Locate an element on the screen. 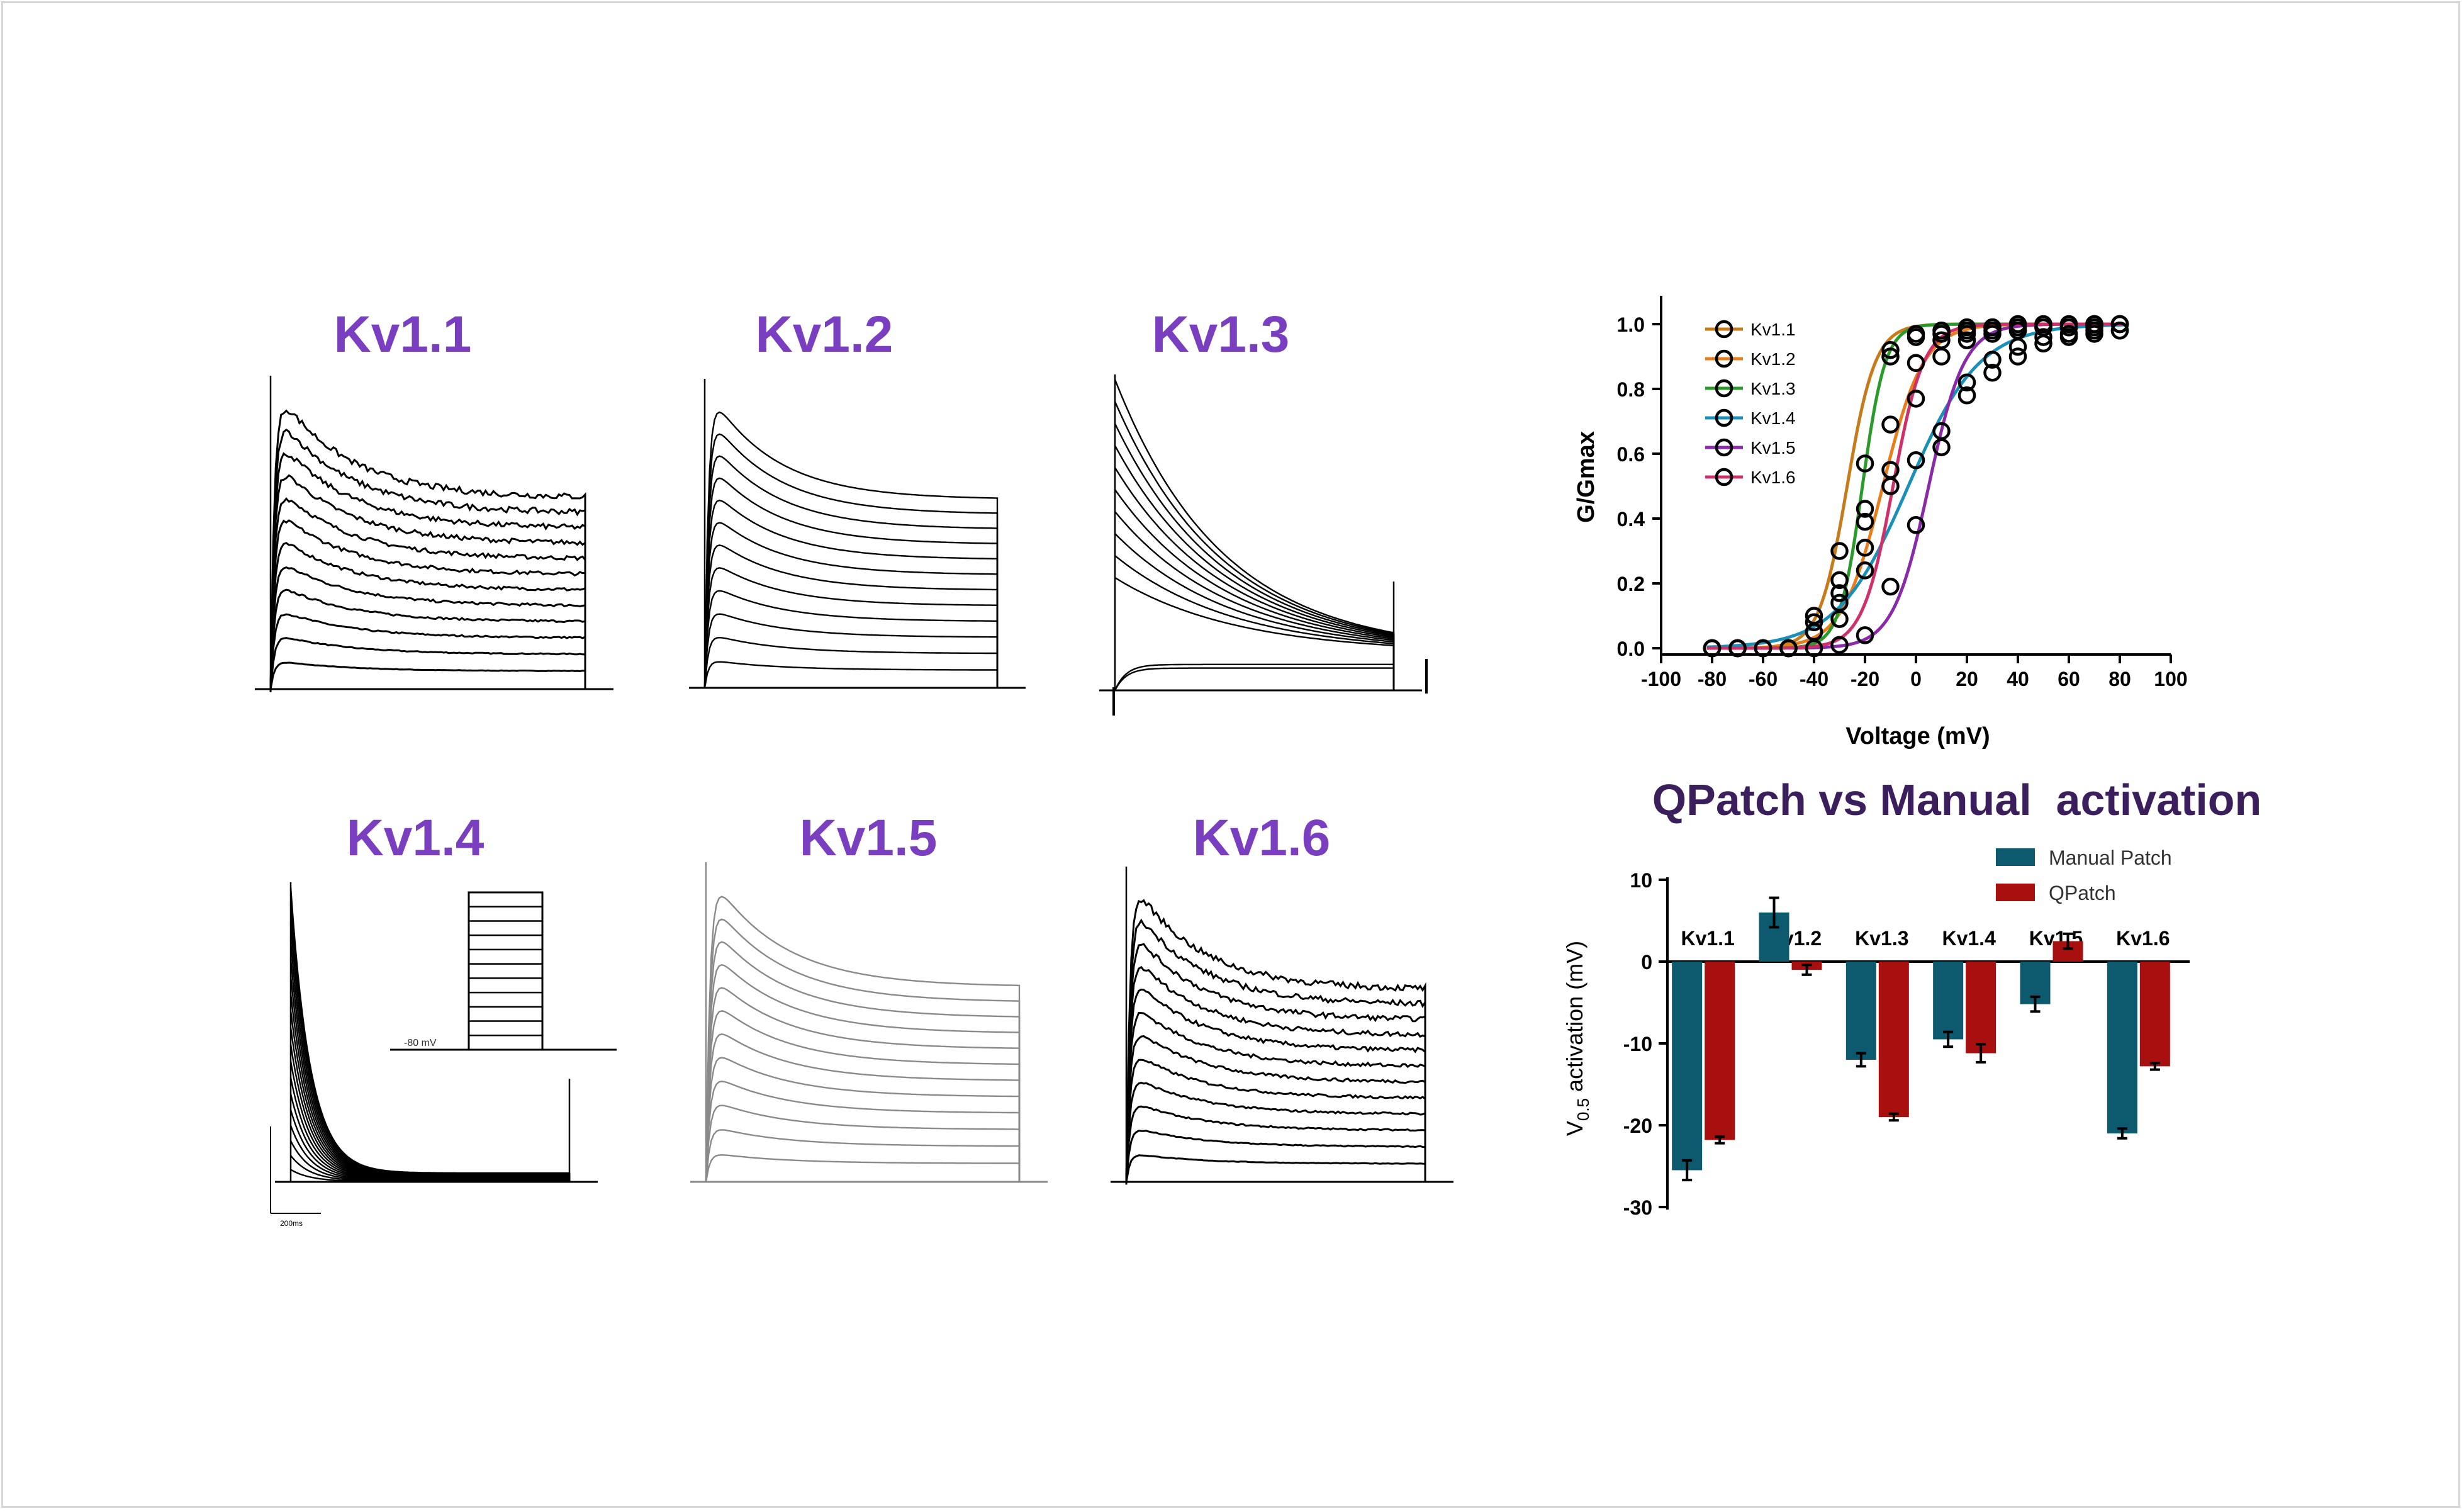 This screenshot has width=2464, height=1511. bar-y-tick-label: -10 is located at coordinates (1637, 1044).